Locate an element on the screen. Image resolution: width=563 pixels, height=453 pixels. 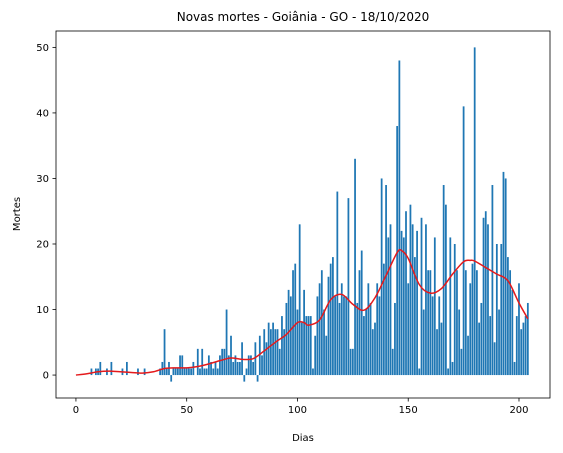
y-tick-label: 50 is located at coordinates (42, 48).